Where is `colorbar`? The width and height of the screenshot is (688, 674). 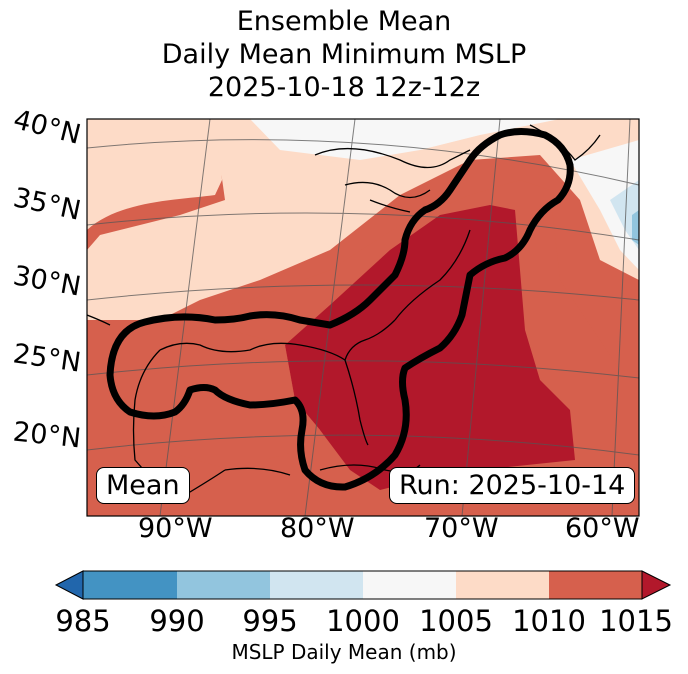
colorbar is located at coordinates (363, 585).